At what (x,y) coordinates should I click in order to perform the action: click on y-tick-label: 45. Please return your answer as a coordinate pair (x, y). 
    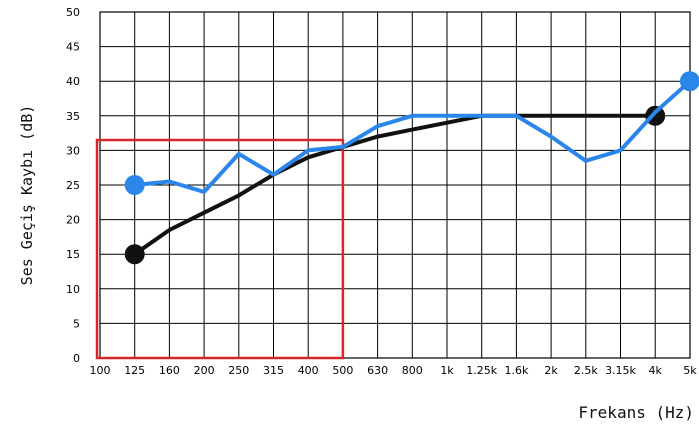
    Looking at the image, I should click on (73, 47).